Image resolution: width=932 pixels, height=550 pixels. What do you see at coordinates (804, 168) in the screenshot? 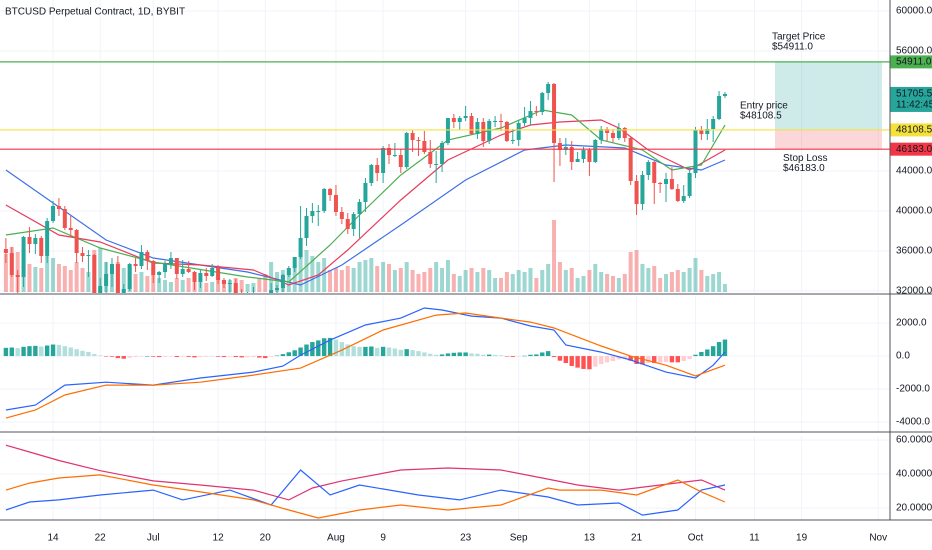
I see `level-price: $46183.0` at bounding box center [804, 168].